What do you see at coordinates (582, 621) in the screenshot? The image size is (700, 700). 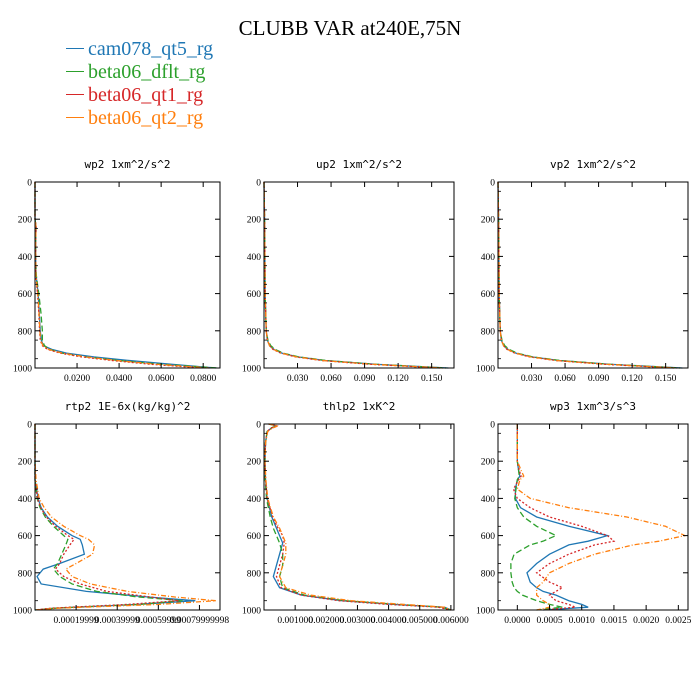 I see `x-tick-label: 0.0010` at bounding box center [582, 621].